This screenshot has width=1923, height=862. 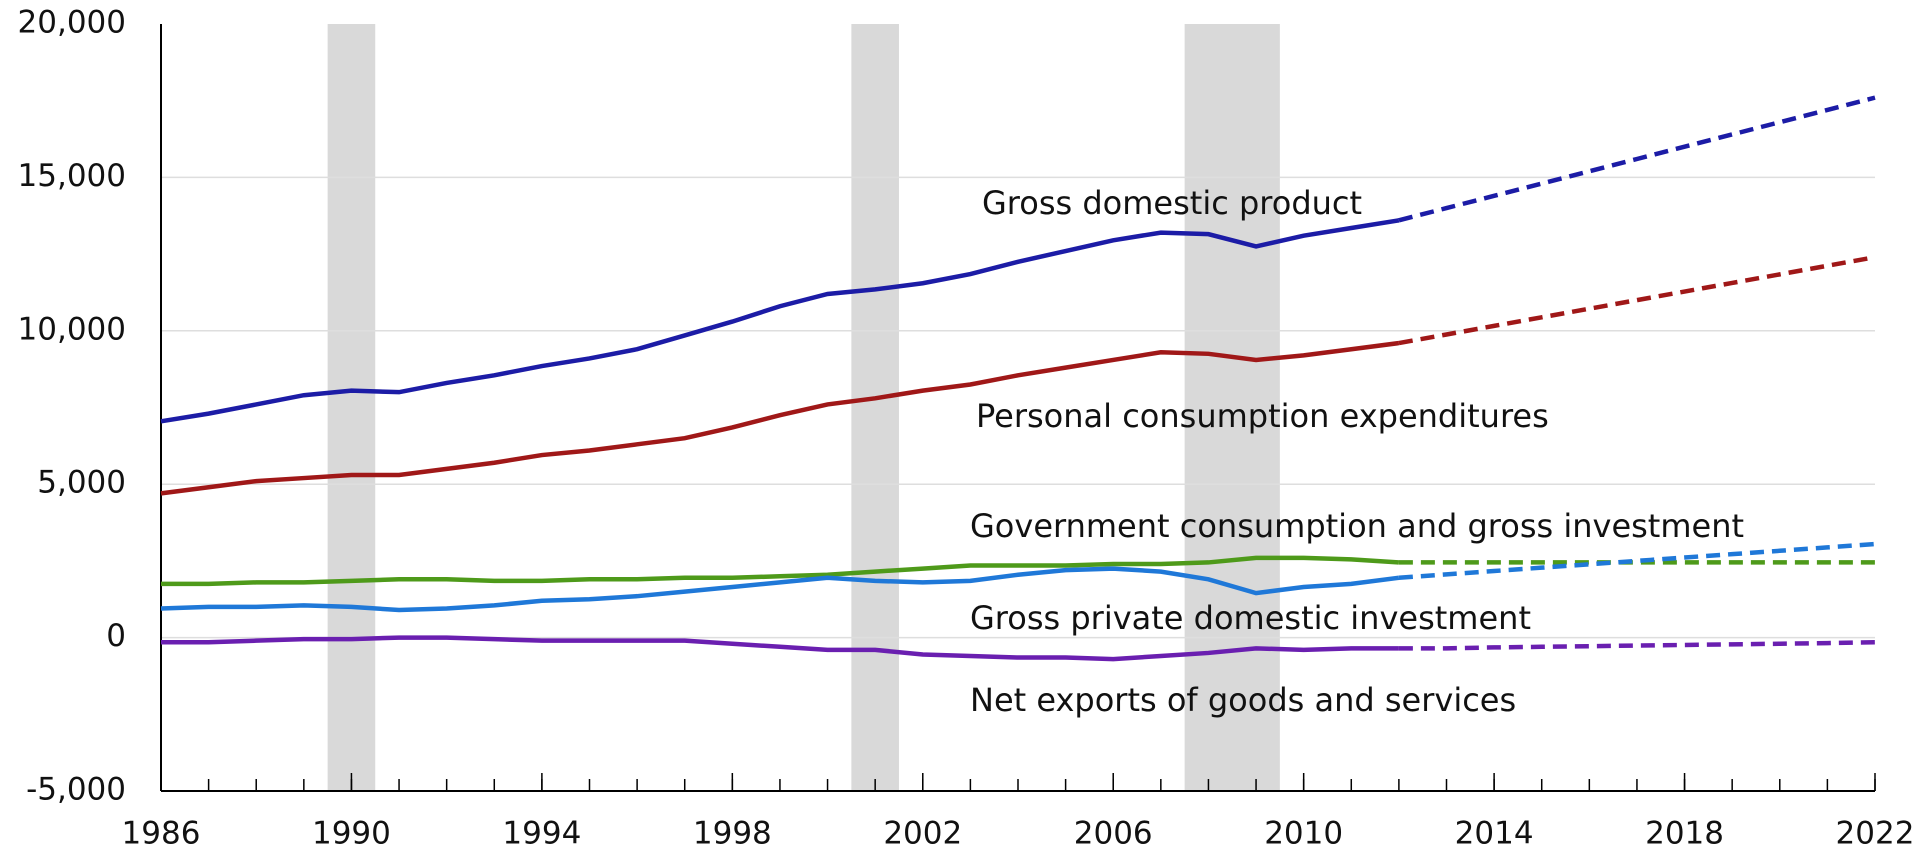 I want to click on x-tick-label: 2002, so click(x=922, y=834).